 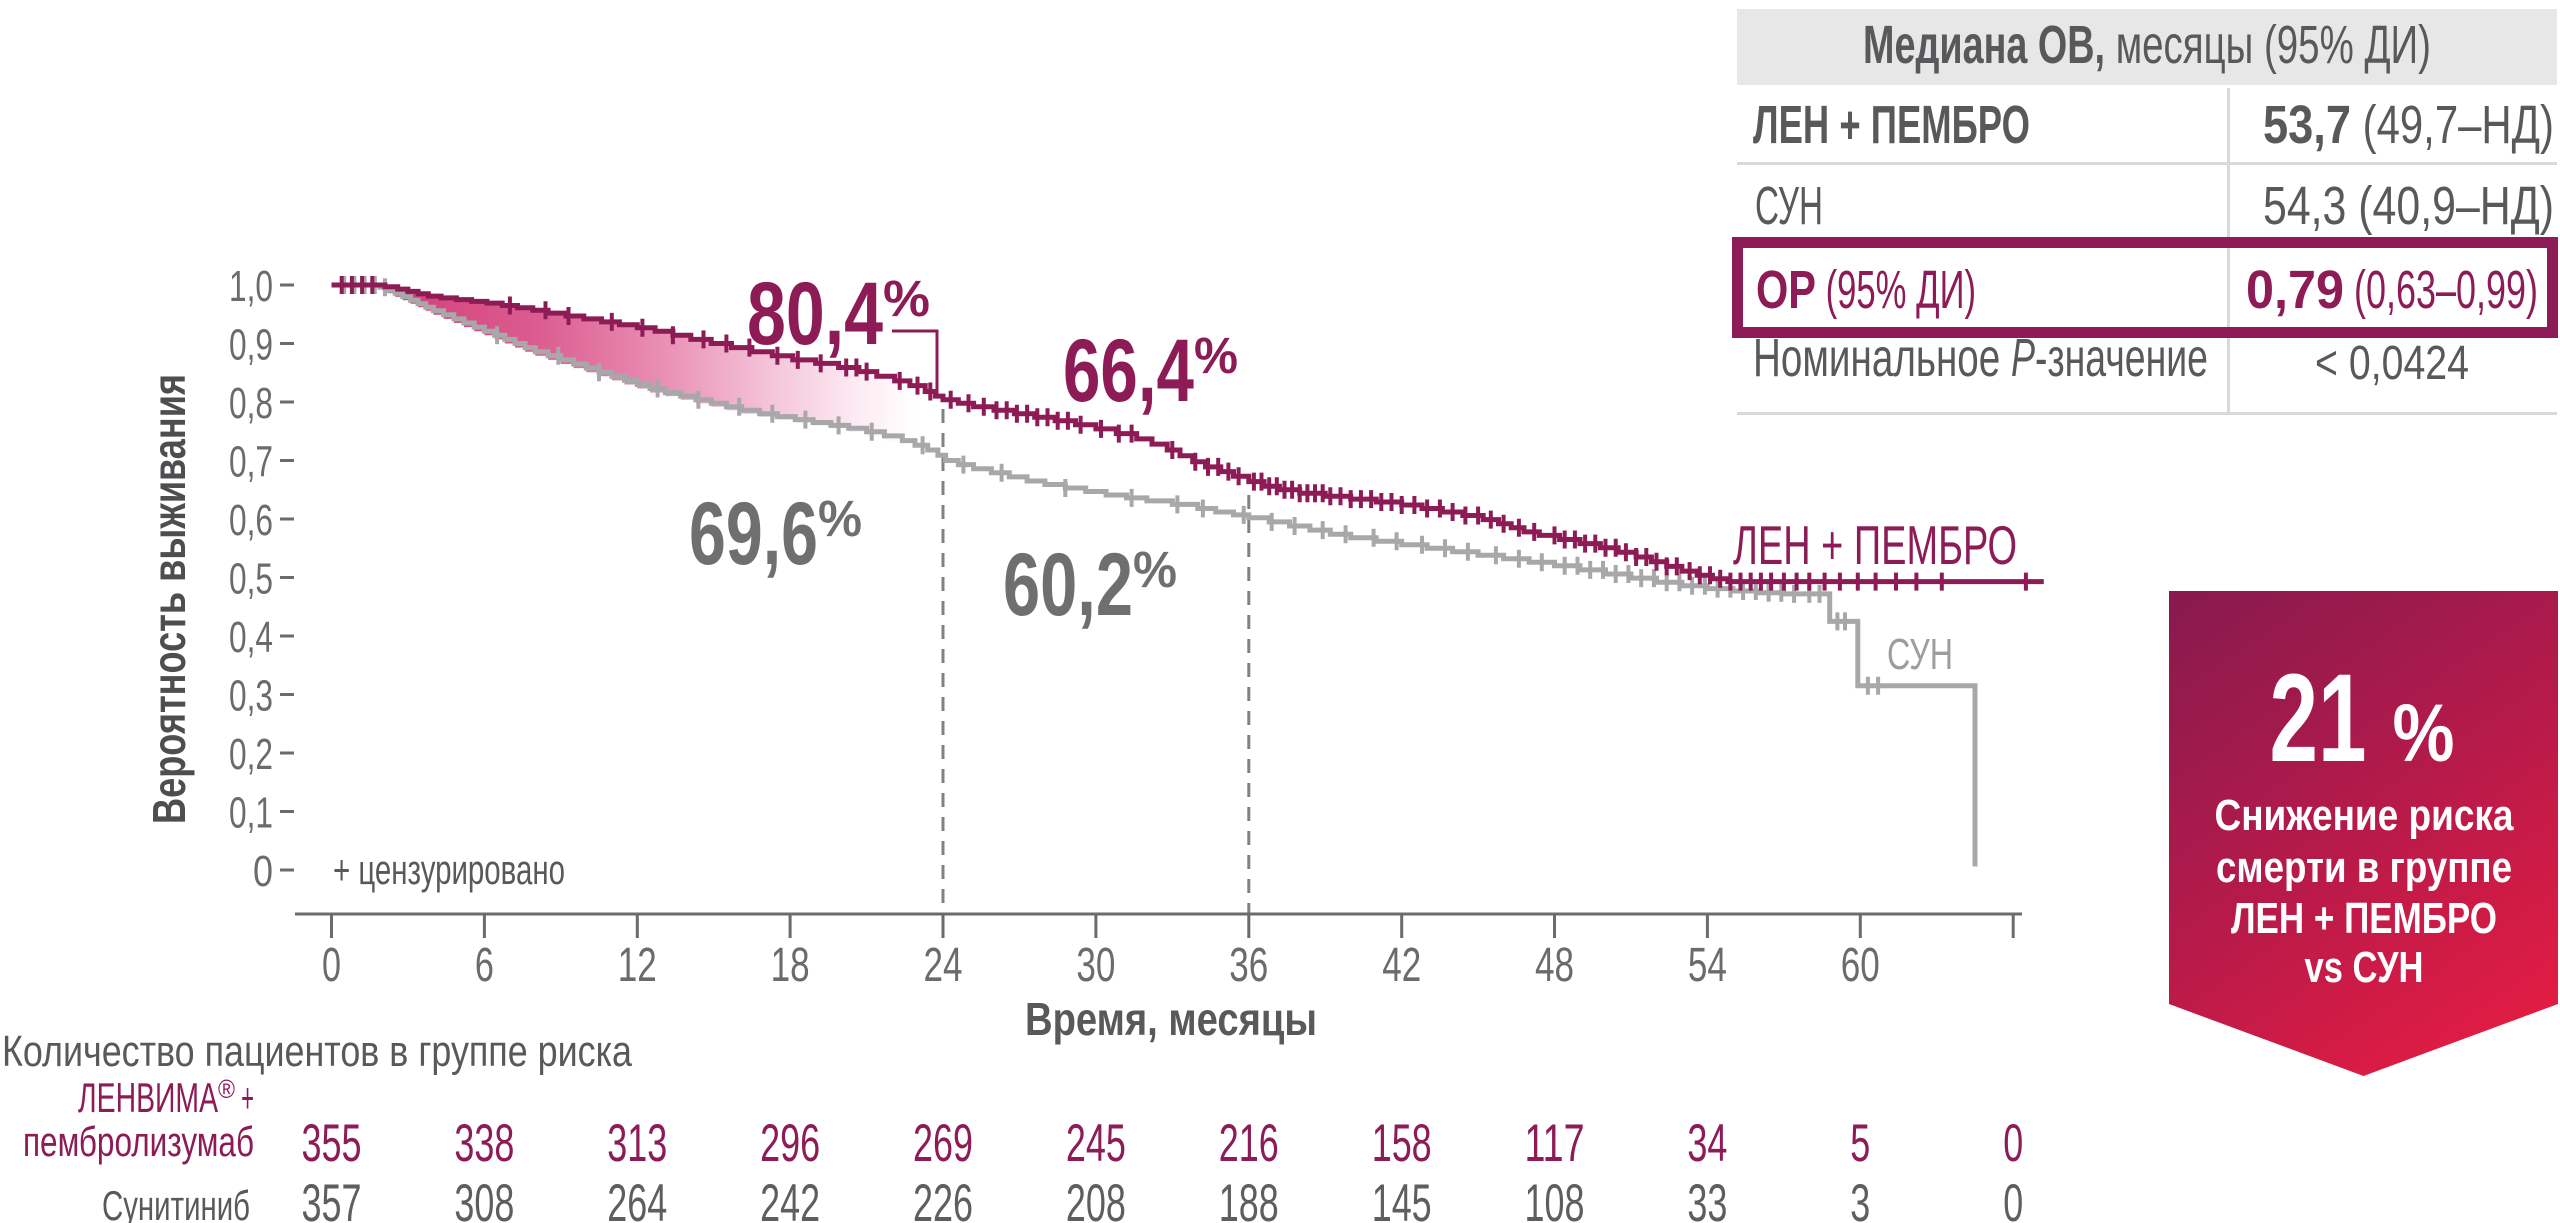 What do you see at coordinates (317, 1051) in the screenshot?
I see `svg-text:Количество пациентов в группе: Количество пациентов в группе риска` at bounding box center [317, 1051].